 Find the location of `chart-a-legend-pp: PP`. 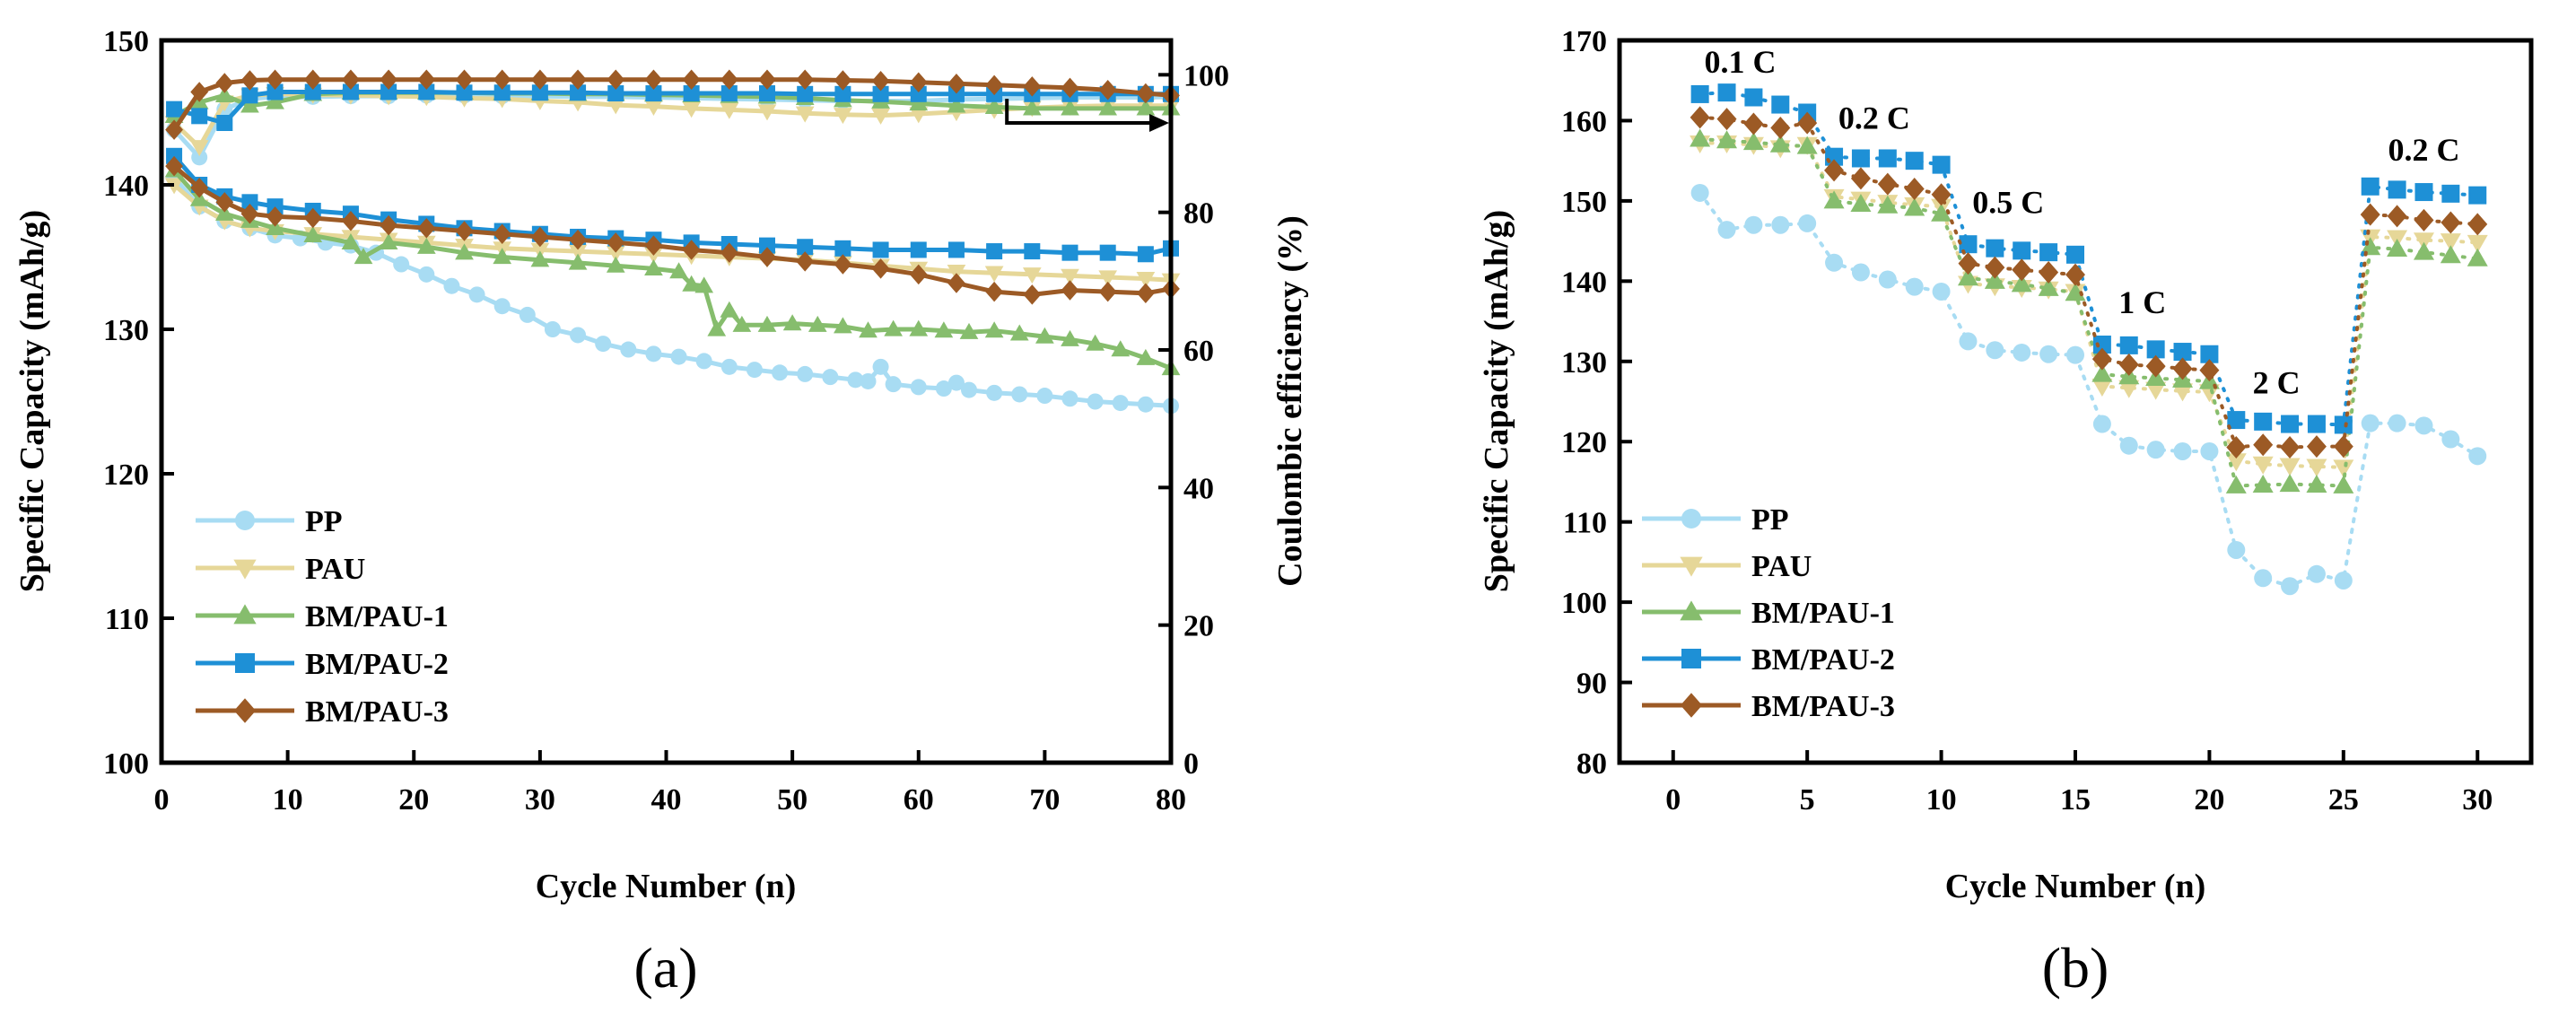

chart-a-legend-pp: PP is located at coordinates (269, 521).